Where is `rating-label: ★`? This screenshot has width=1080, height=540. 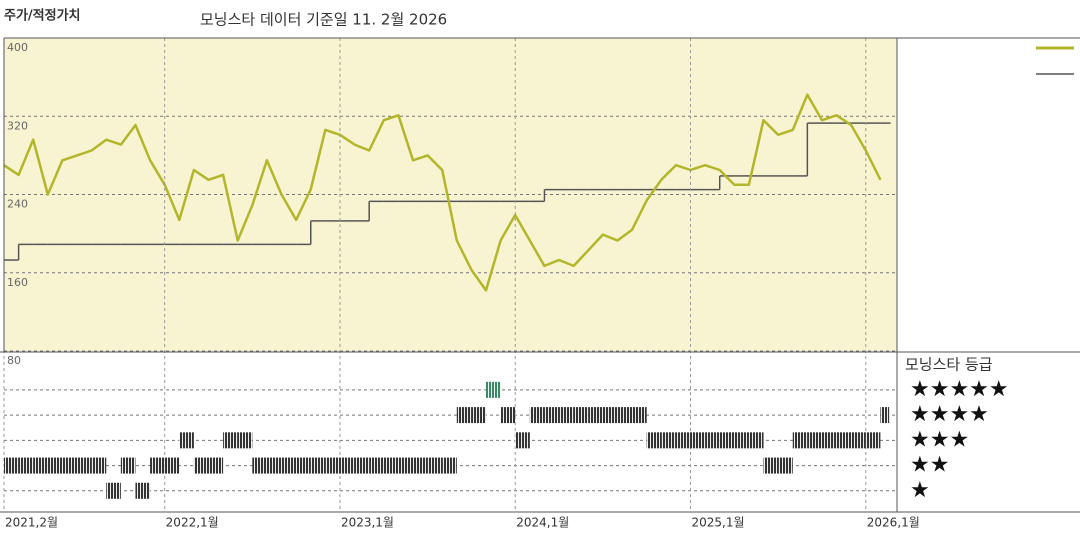 rating-label: ★ is located at coordinates (920, 490).